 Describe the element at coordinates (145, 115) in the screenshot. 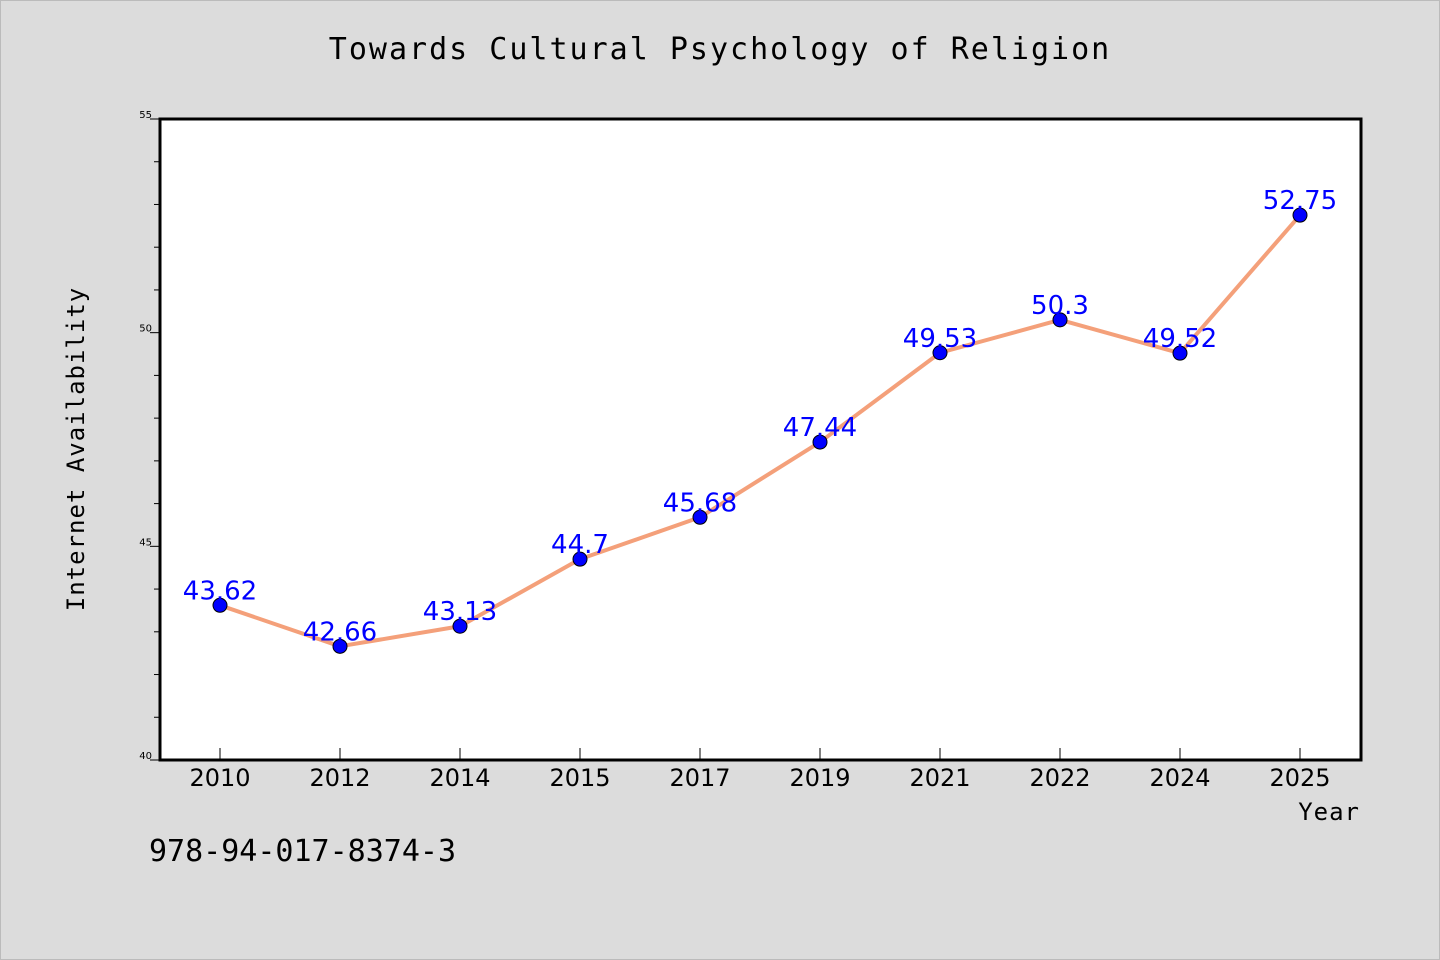

I see `y-tick-label: 55` at that location.